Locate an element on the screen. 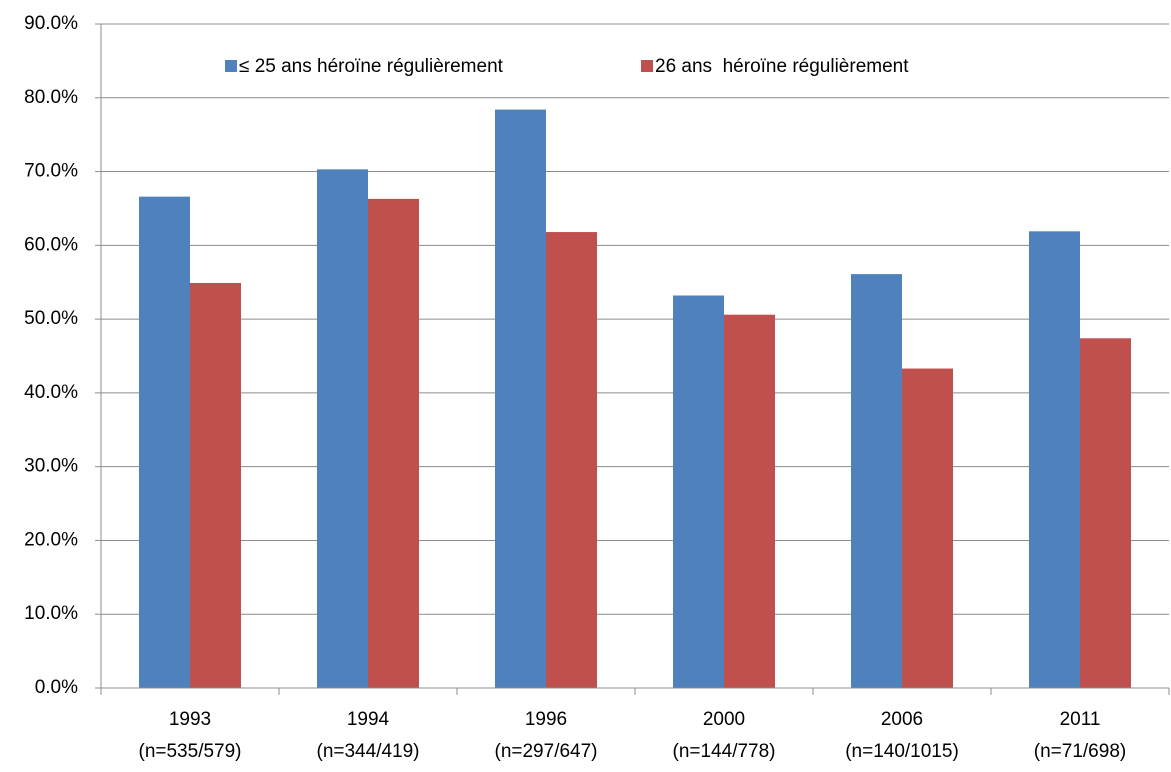 This screenshot has width=1171, height=772. x-tick-label: (n=71/698) is located at coordinates (1080, 751).